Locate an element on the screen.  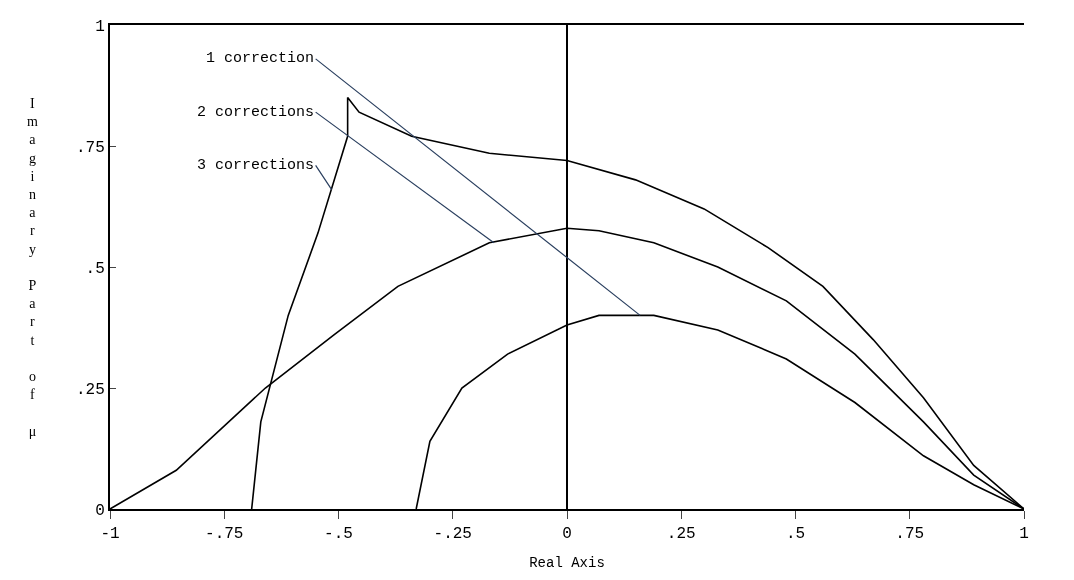
x-tick-label: .25 is located at coordinates (681, 534).